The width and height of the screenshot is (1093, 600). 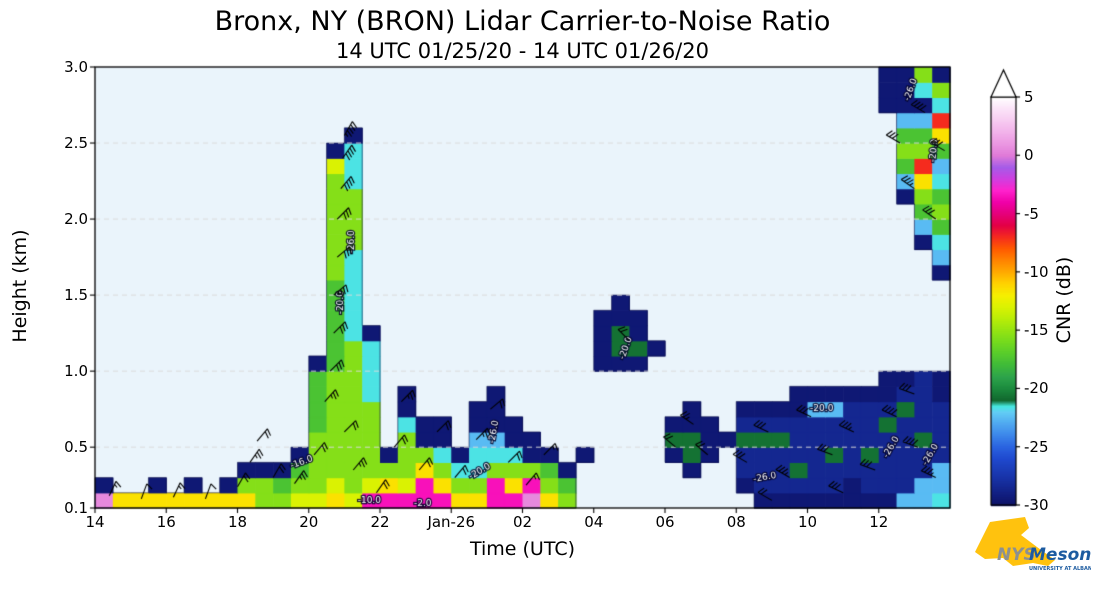 What do you see at coordinates (309, 522) in the screenshot?
I see `x-tick-label: 20` at bounding box center [309, 522].